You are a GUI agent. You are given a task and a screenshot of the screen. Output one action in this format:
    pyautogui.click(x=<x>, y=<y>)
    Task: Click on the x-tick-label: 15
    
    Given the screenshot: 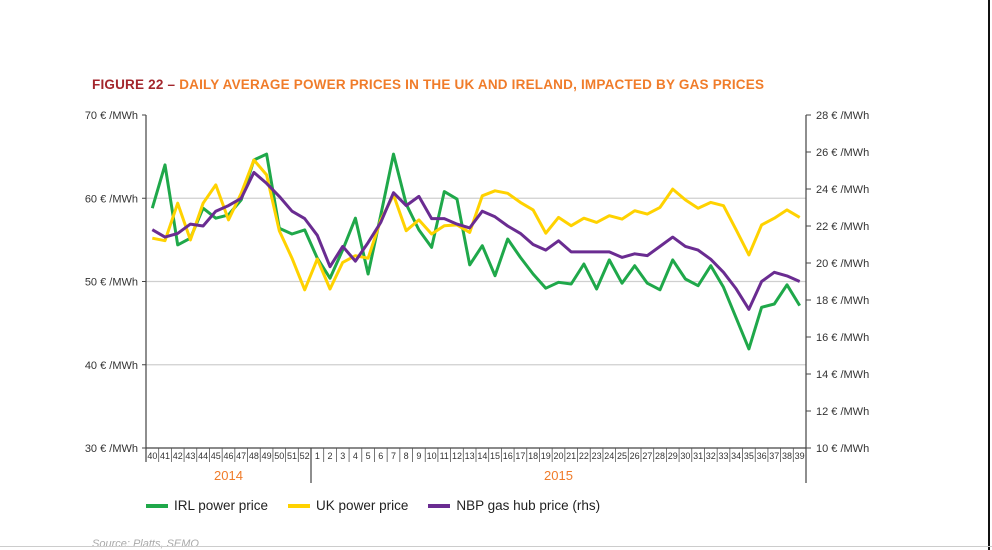 What is the action you would take?
    pyautogui.click(x=495, y=456)
    